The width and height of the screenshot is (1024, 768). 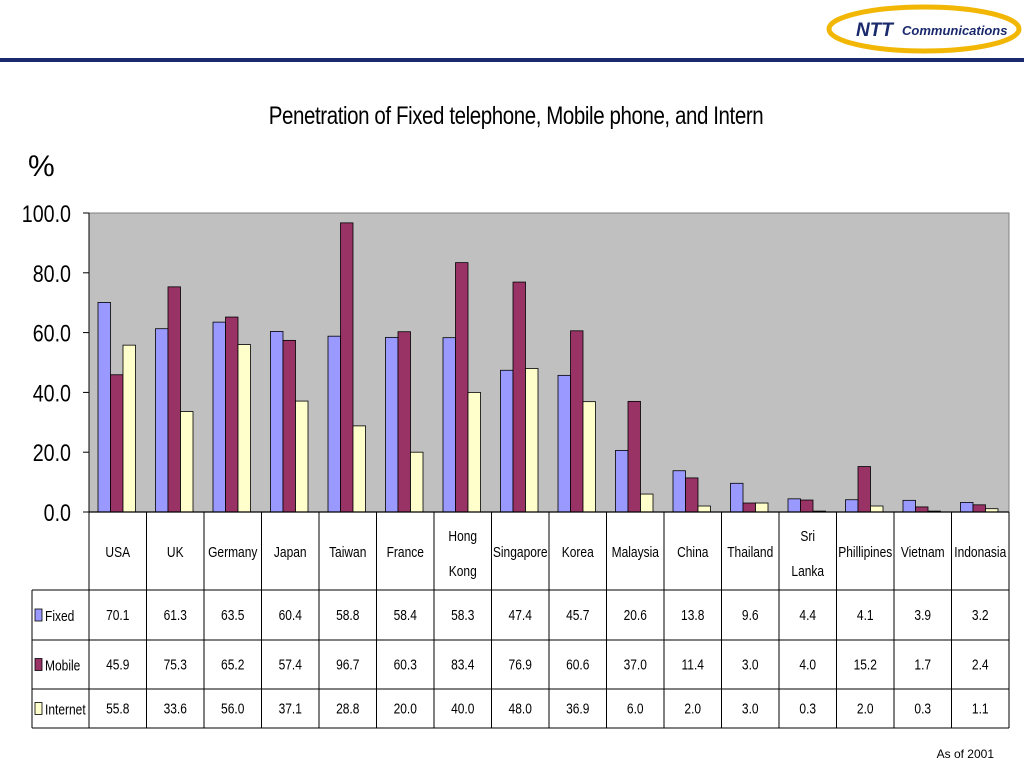 I want to click on data-label-fixed: 45.7, so click(x=577, y=615).